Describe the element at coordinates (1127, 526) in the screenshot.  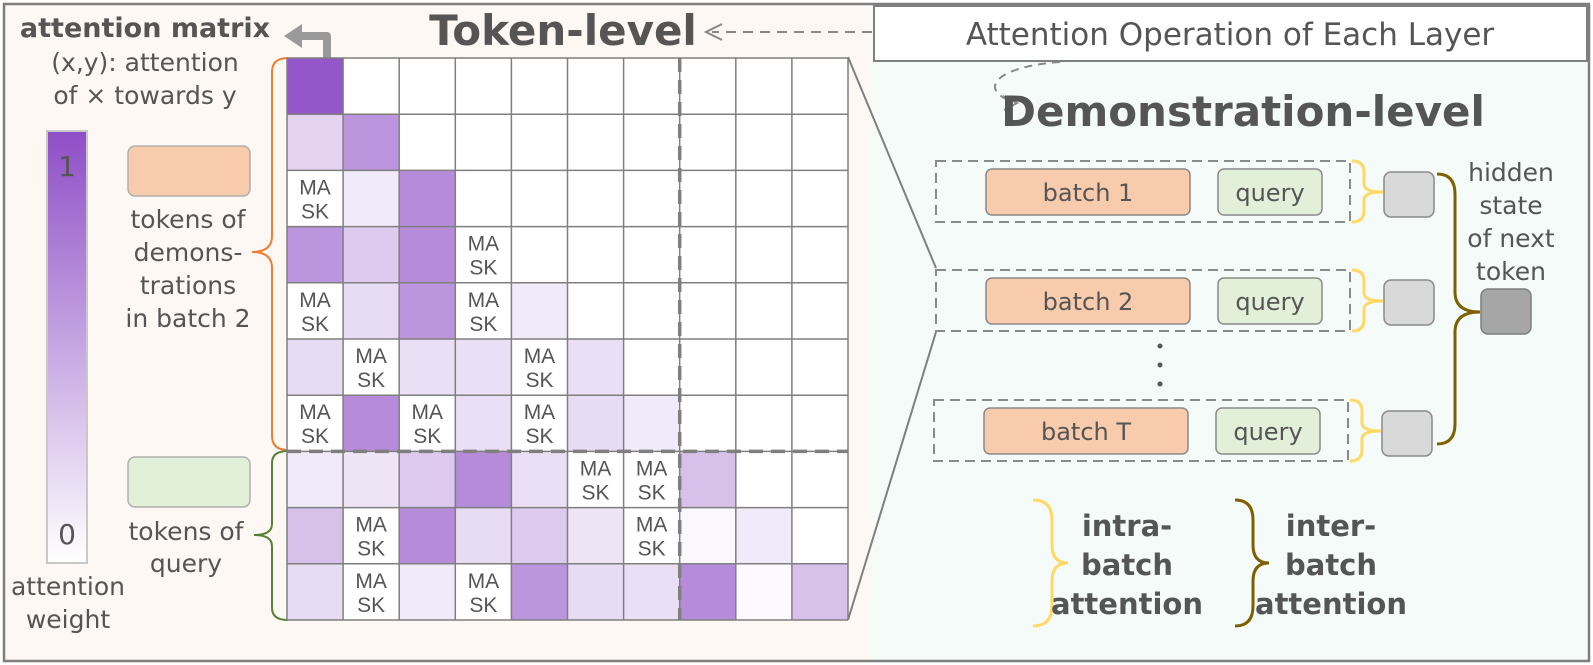
I see `intra-batch-legend-line1: intra-` at that location.